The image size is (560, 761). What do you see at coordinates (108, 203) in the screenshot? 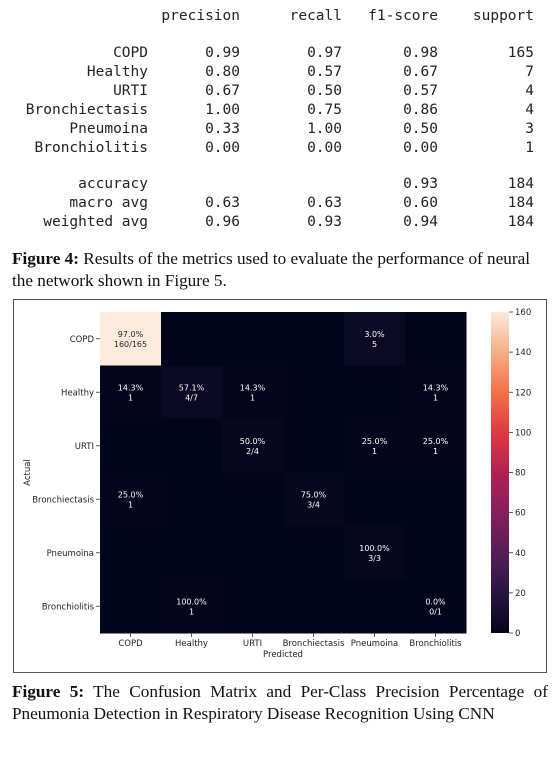
I see `report-row-label: macro avg` at bounding box center [108, 203].